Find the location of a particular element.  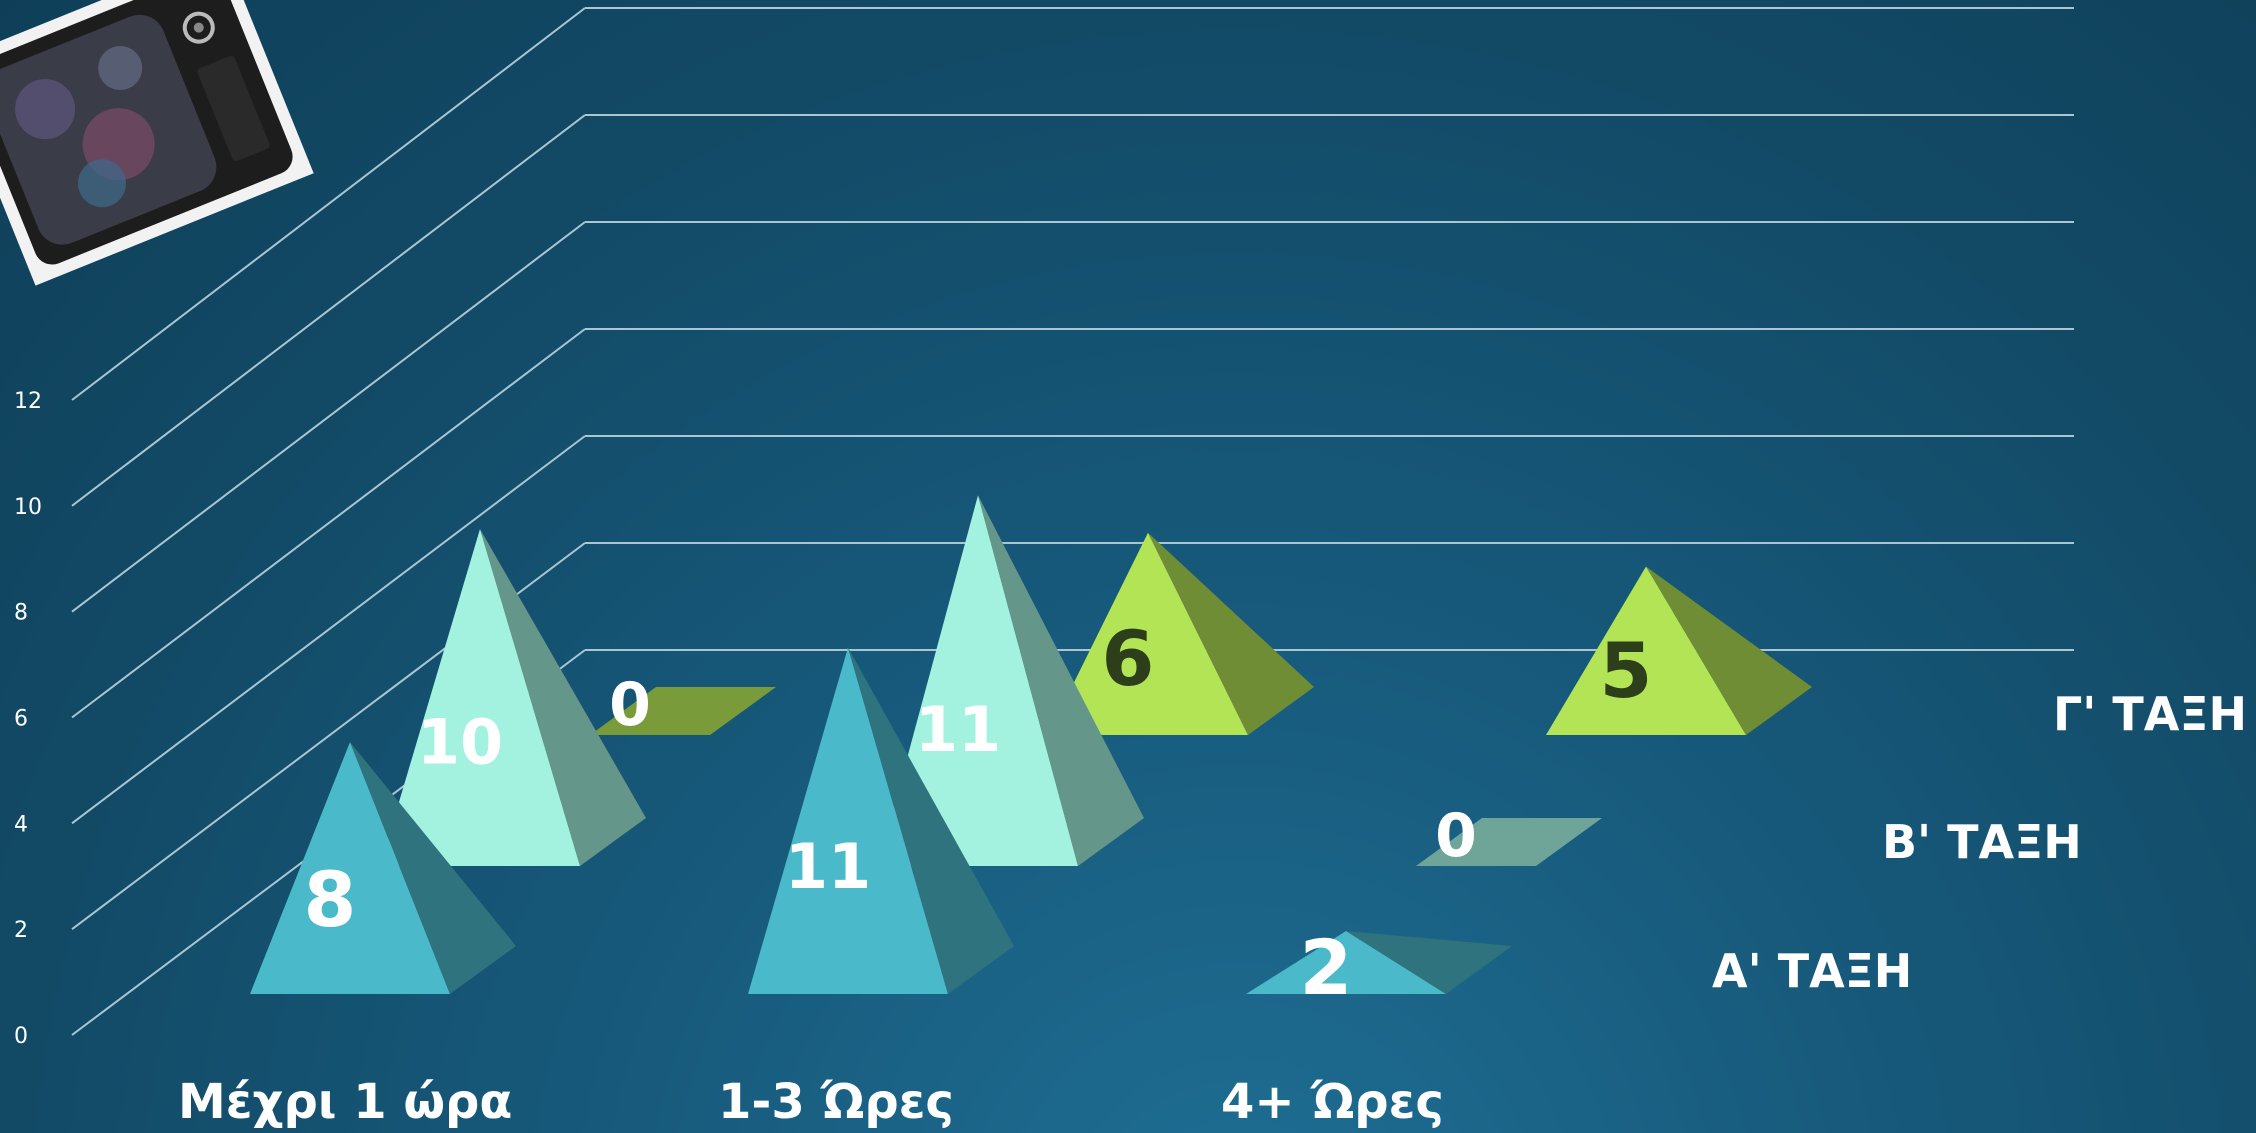

series-label: Α' ΤΑΞΗ is located at coordinates (1812, 971).